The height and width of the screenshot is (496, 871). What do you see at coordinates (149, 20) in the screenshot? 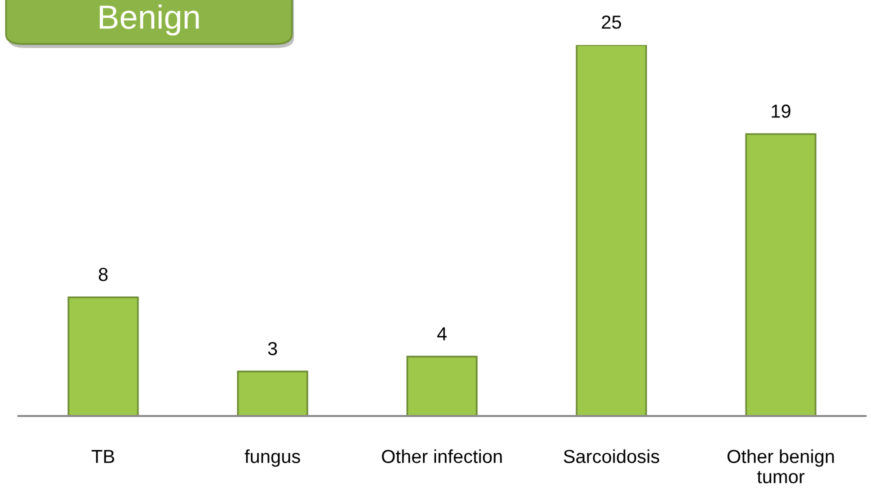
I see `chart-title: Benign` at bounding box center [149, 20].